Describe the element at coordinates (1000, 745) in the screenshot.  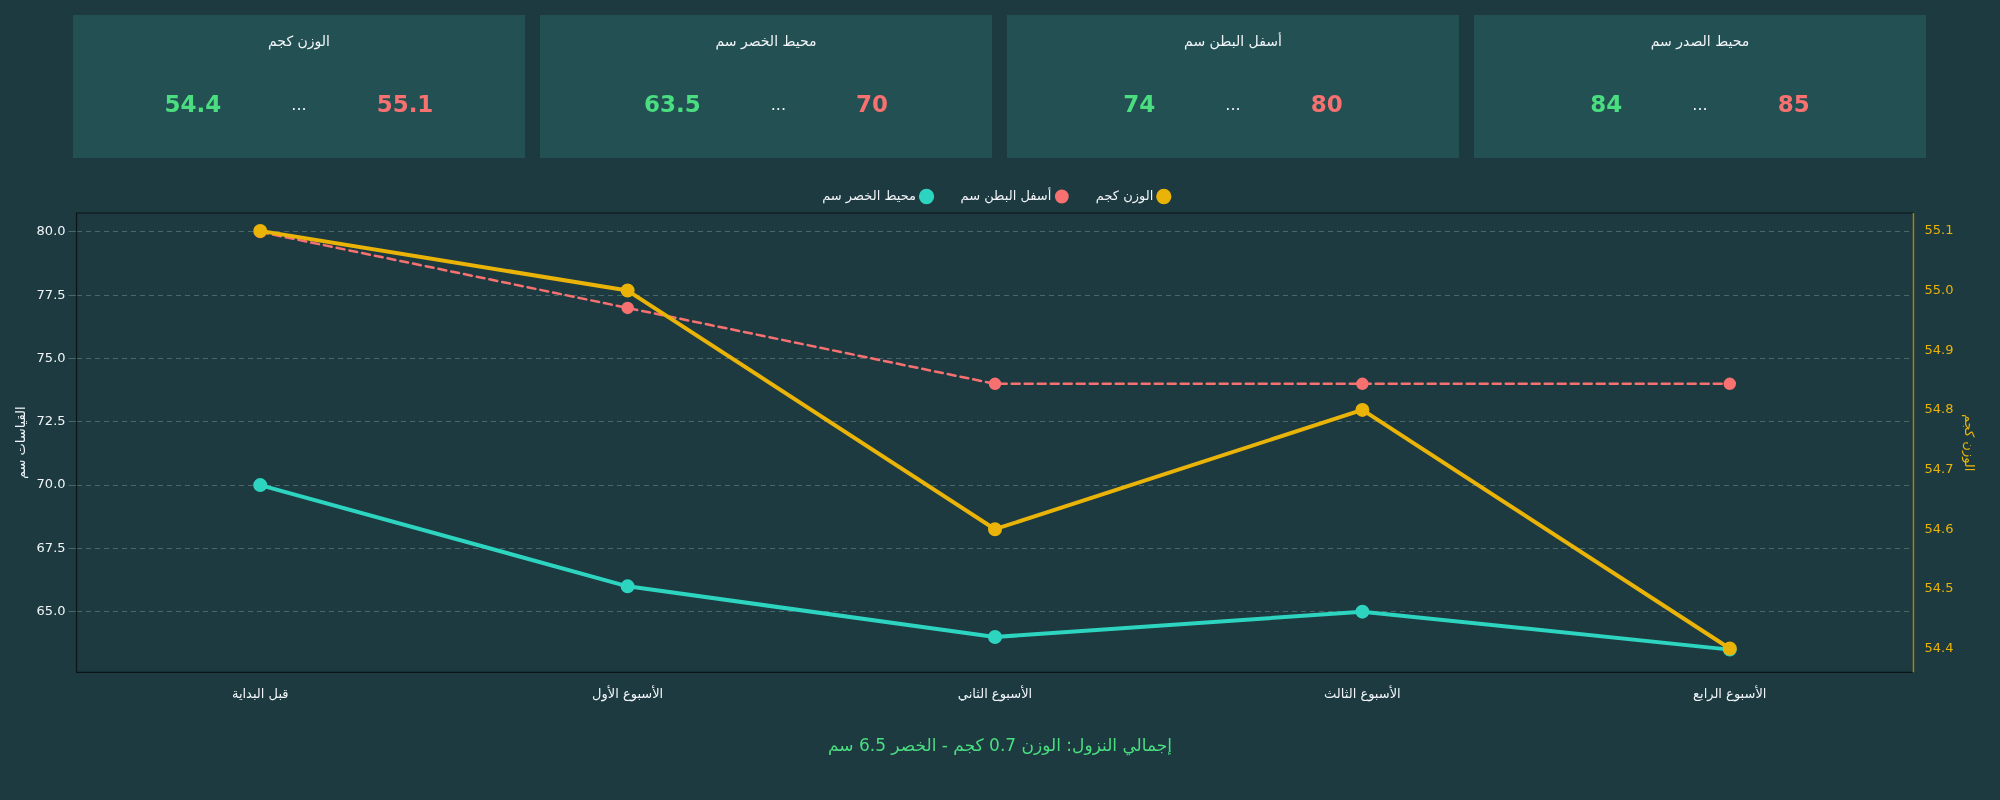
I see `text: إجمالي النزول: الوزن 0.7 كجم - الخصر 6.5 سم` at that location.